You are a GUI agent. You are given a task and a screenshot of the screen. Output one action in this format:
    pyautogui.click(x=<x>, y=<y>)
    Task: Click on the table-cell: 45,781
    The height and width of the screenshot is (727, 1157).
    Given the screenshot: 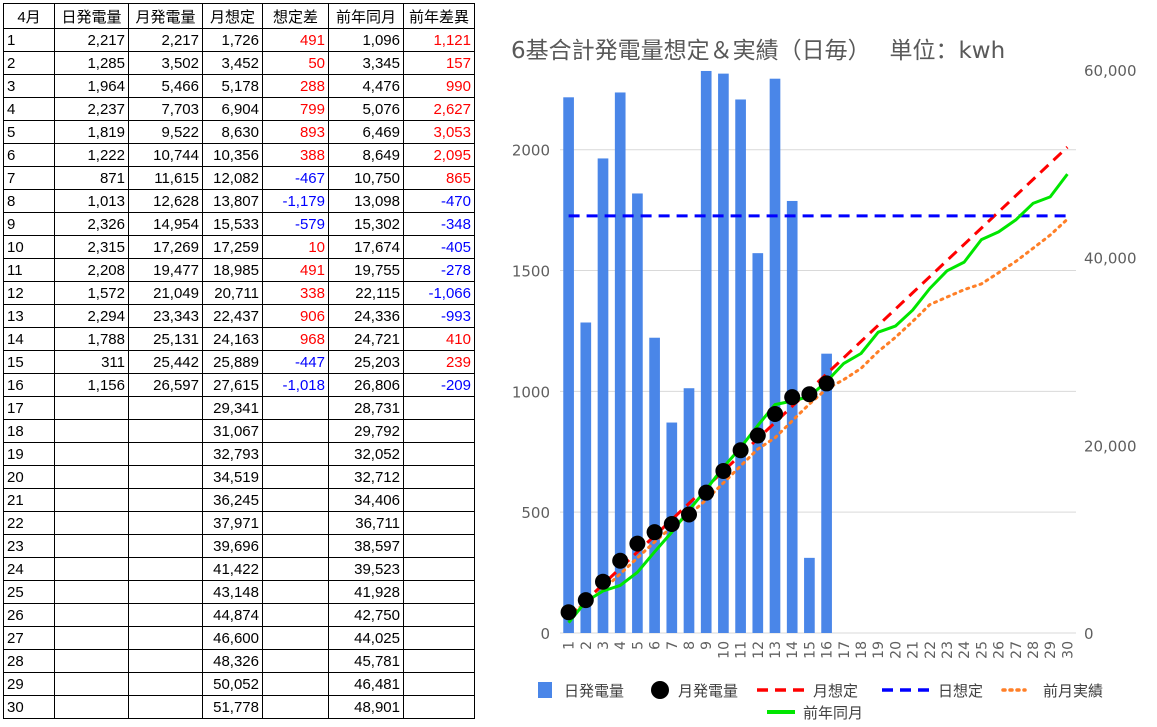 What is the action you would take?
    pyautogui.click(x=366, y=661)
    